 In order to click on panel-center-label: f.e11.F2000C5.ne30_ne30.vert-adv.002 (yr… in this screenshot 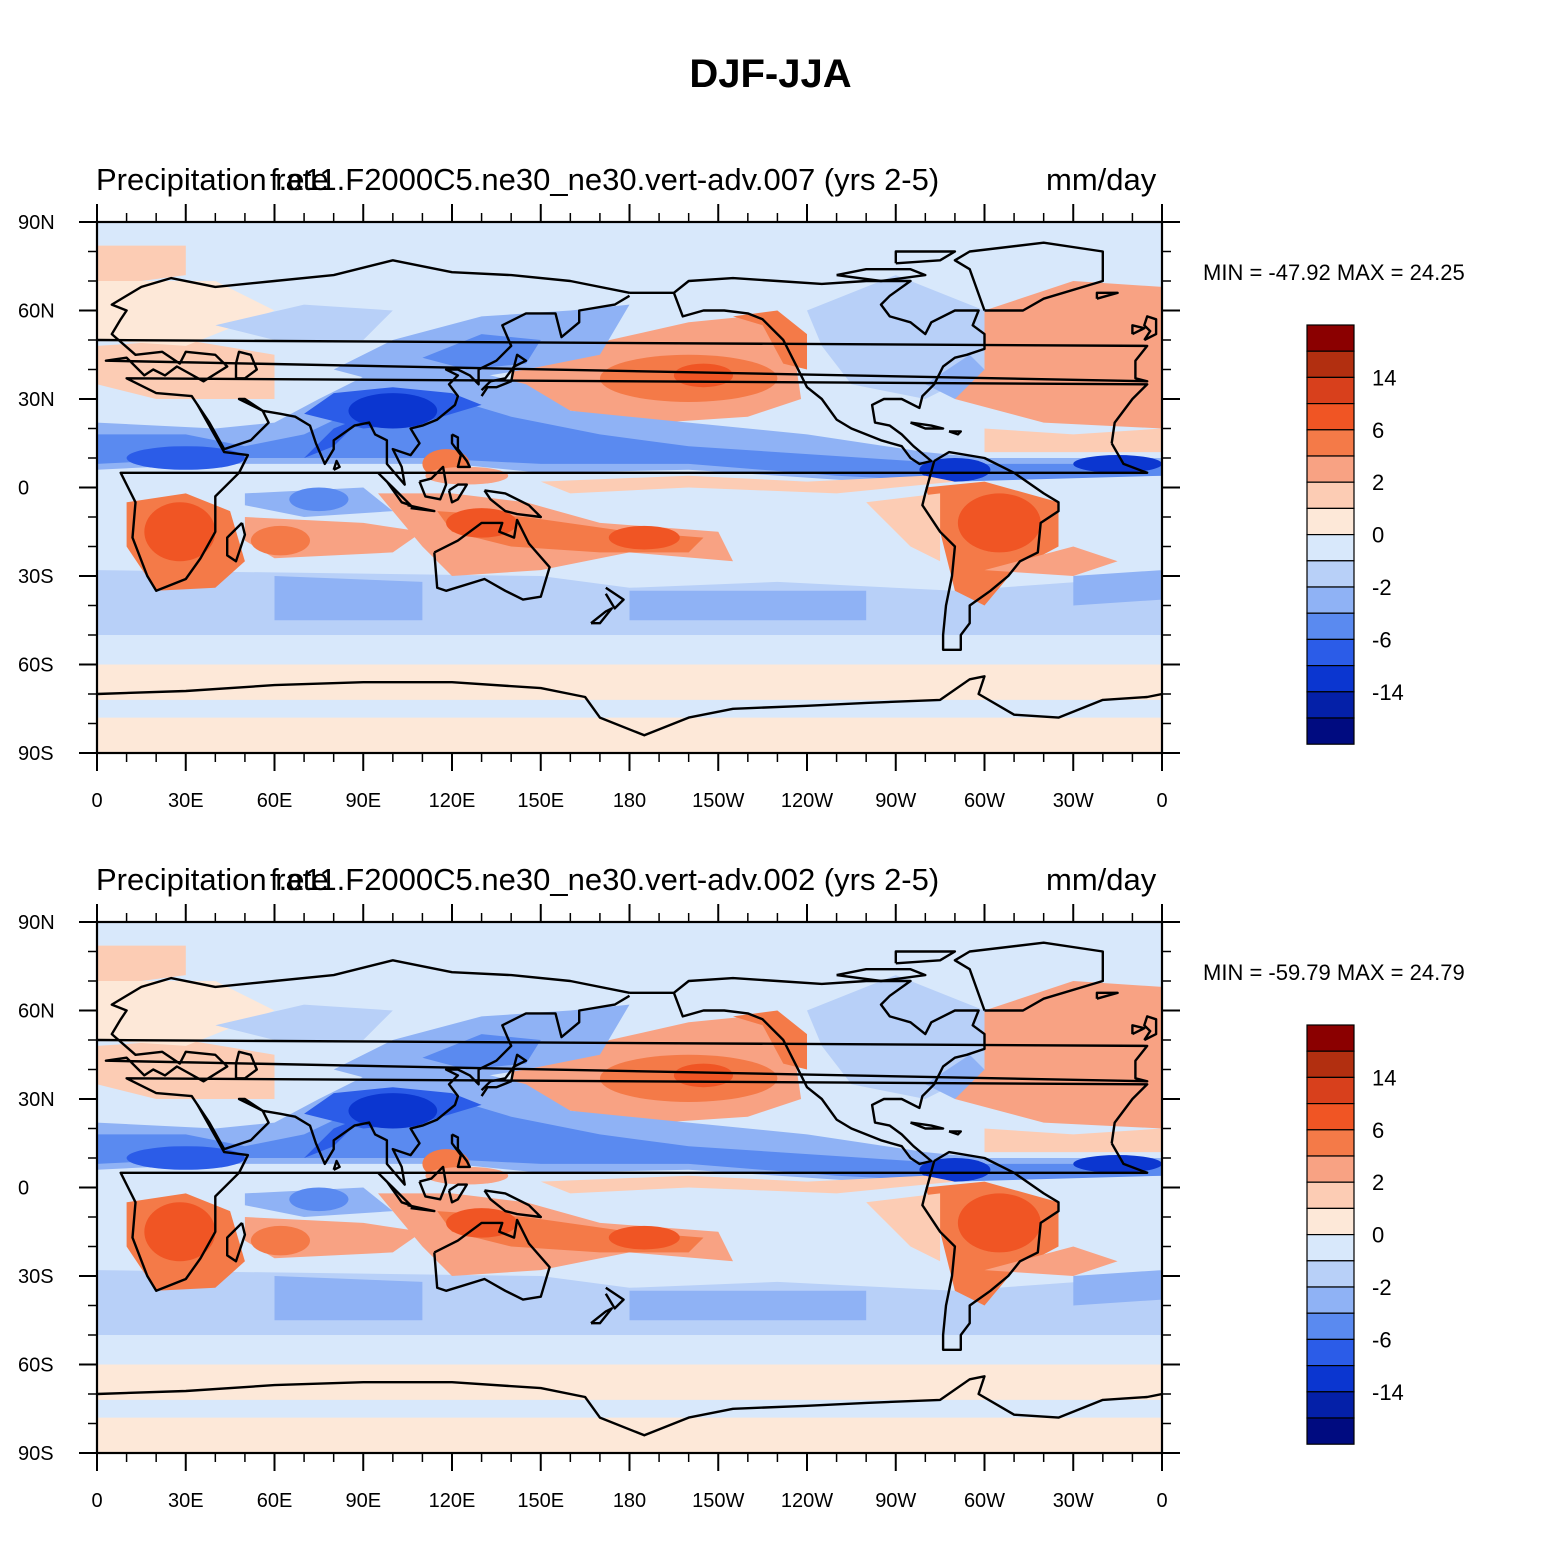, I will do `click(605, 879)`.